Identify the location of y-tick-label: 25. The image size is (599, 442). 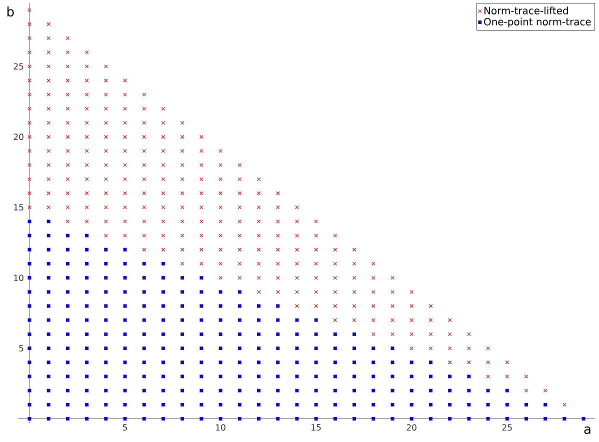
(19, 66).